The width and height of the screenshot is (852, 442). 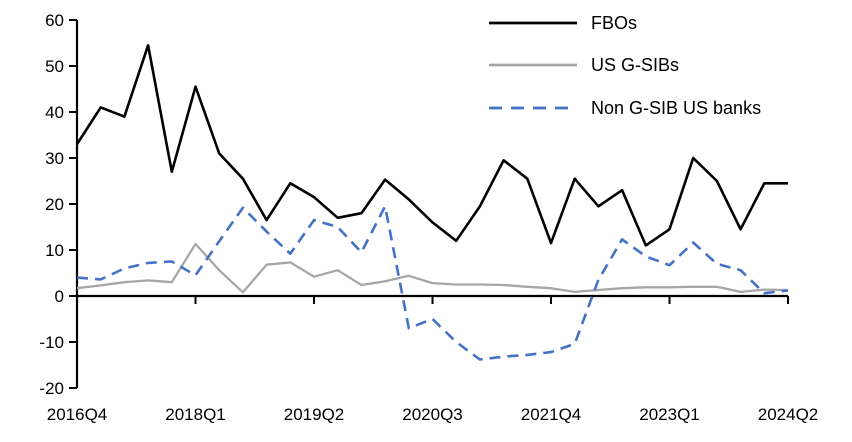 What do you see at coordinates (54, 250) in the screenshot?
I see `y-axis-tick-label: 10` at bounding box center [54, 250].